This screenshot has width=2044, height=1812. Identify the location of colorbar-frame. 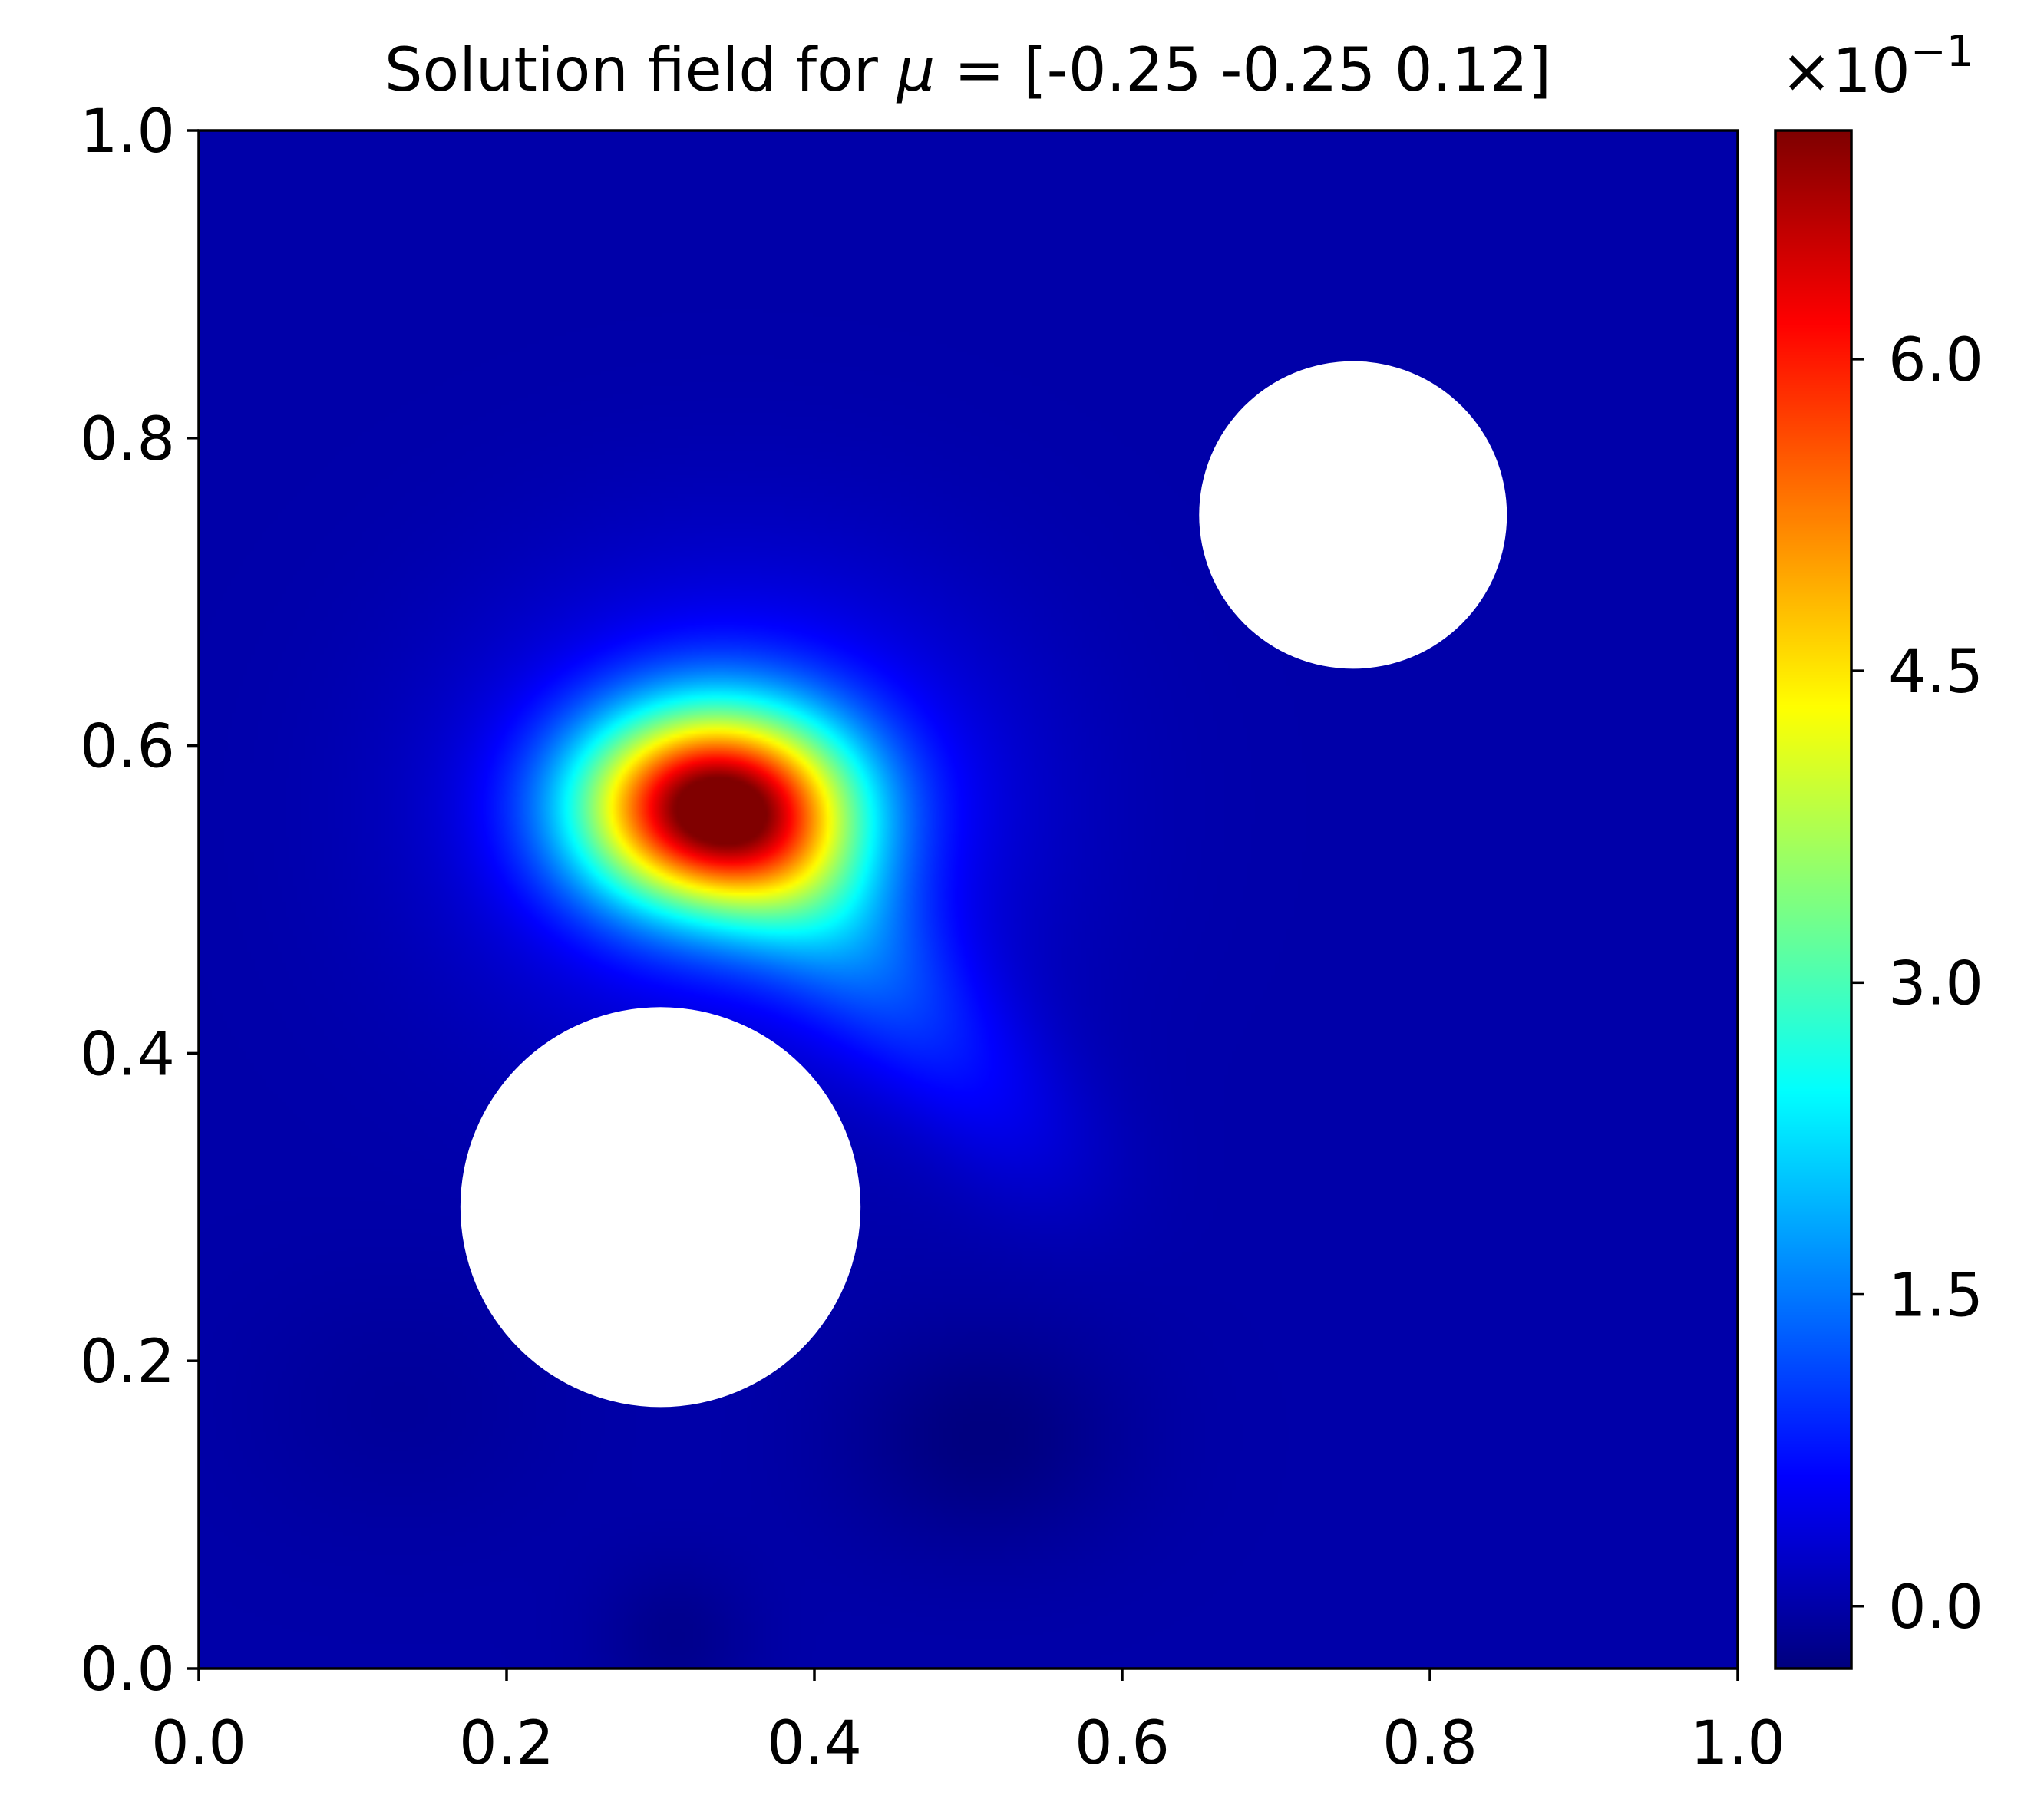
(1813, 900).